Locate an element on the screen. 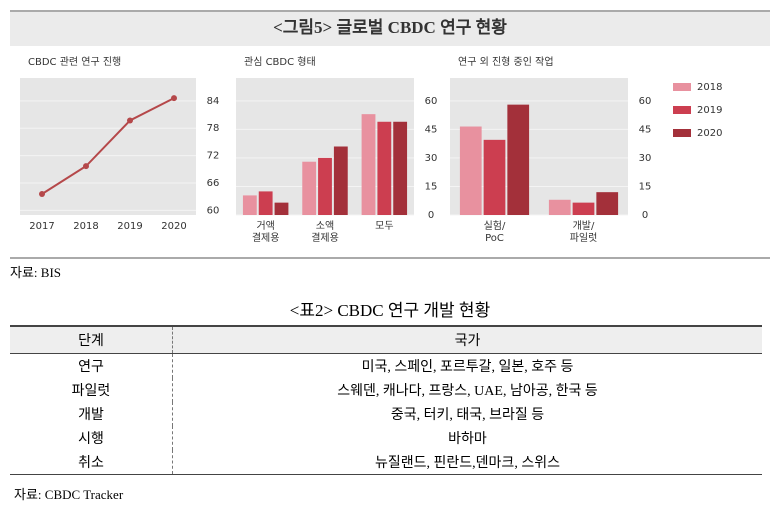 This screenshot has height=512, width=780. cell: 중국, 터키, 태국, 브라질 등 is located at coordinates (467, 415).